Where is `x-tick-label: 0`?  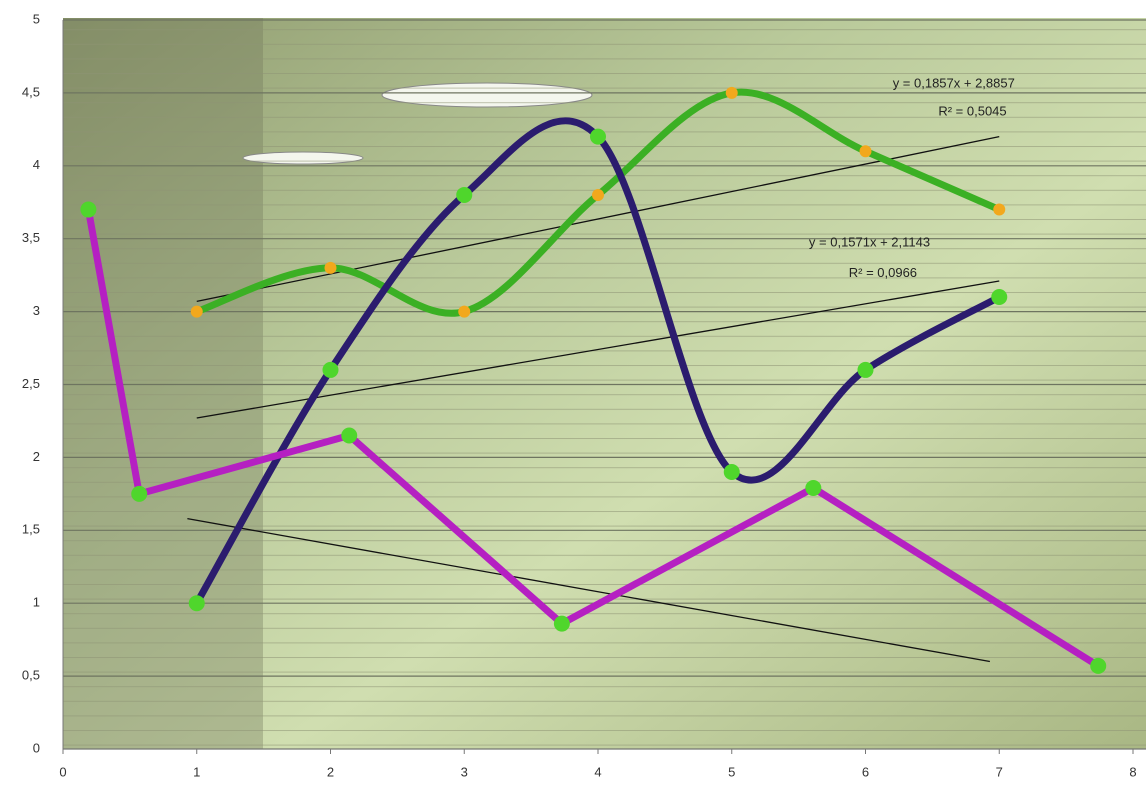
x-tick-label: 0 is located at coordinates (62, 771).